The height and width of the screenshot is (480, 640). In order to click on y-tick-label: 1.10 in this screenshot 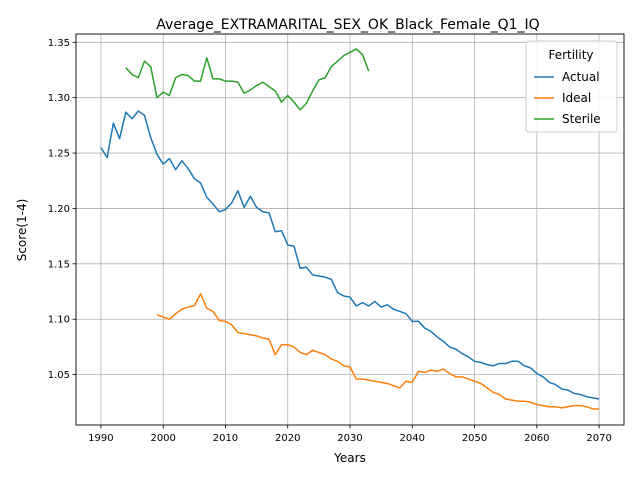, I will do `click(59, 320)`.